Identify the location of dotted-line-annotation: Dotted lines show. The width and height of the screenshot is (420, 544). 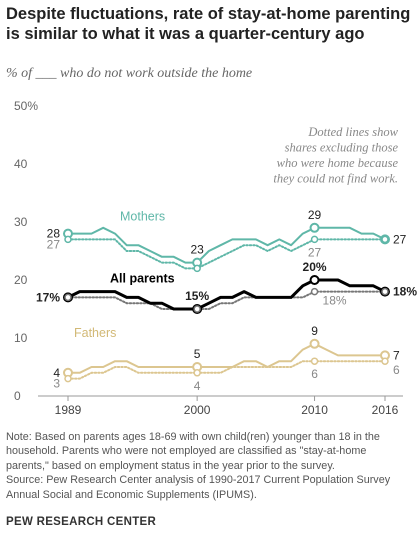
(352, 132).